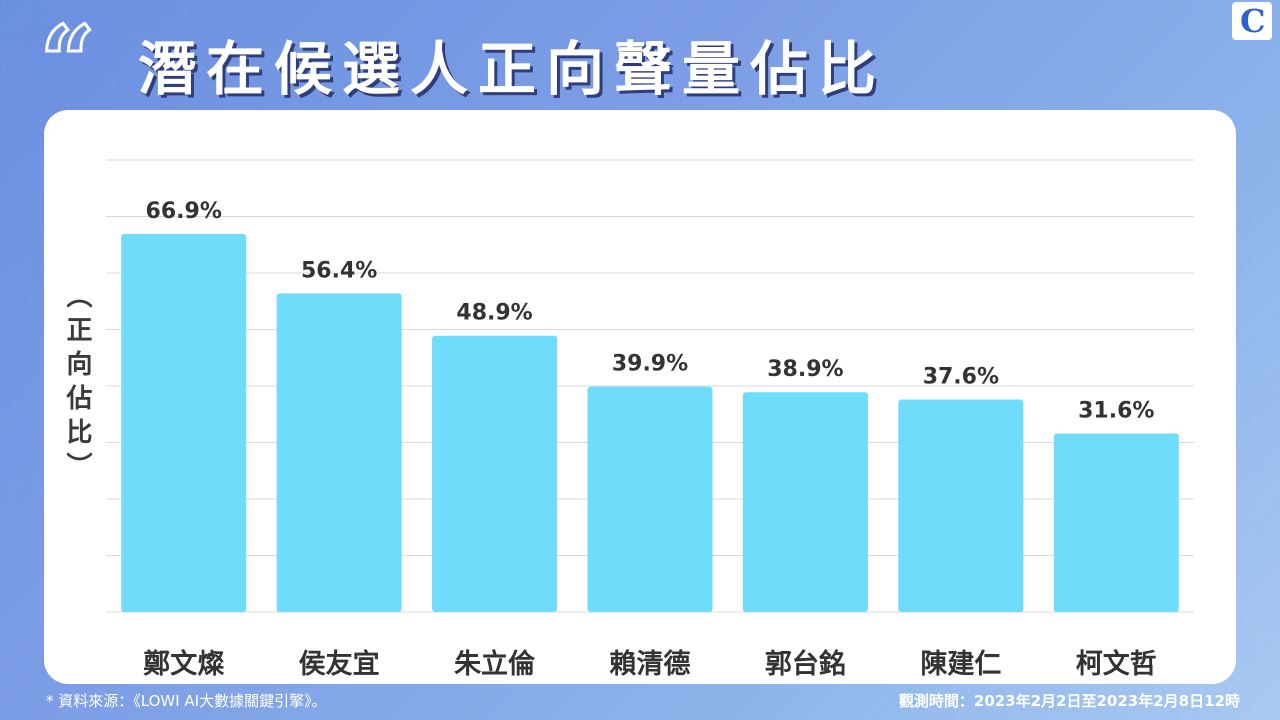  Describe the element at coordinates (961, 377) in the screenshot. I see `data-label: 37.6%` at that location.